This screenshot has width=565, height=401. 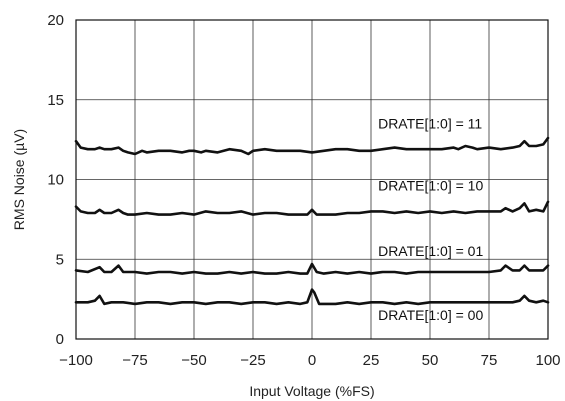 I want to click on y-tick-label: 15, so click(x=55, y=100).